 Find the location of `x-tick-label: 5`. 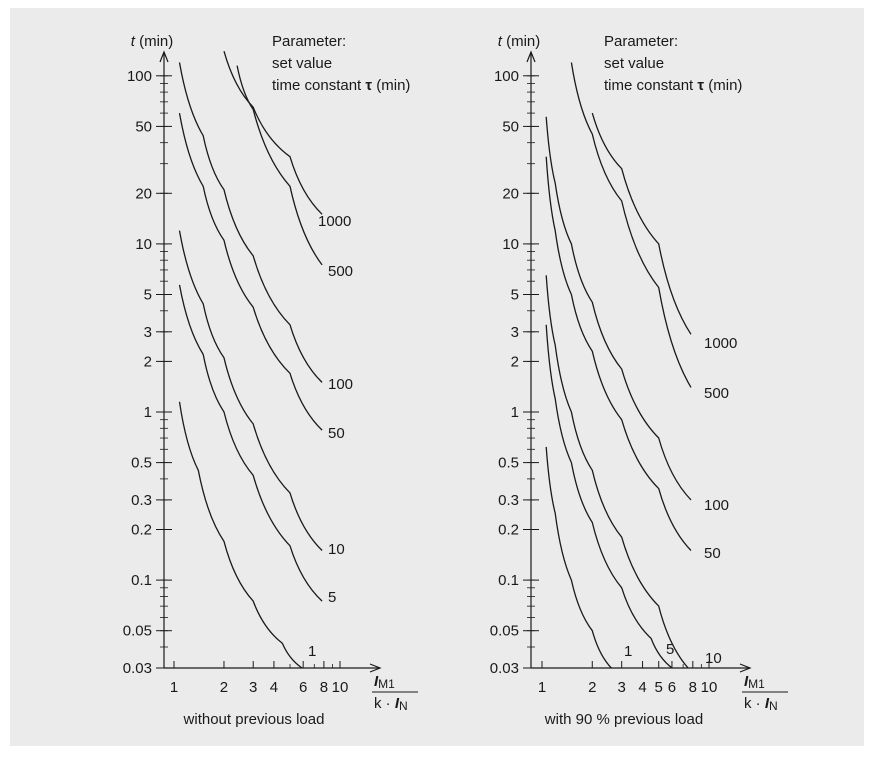

x-tick-label: 5 is located at coordinates (659, 687).